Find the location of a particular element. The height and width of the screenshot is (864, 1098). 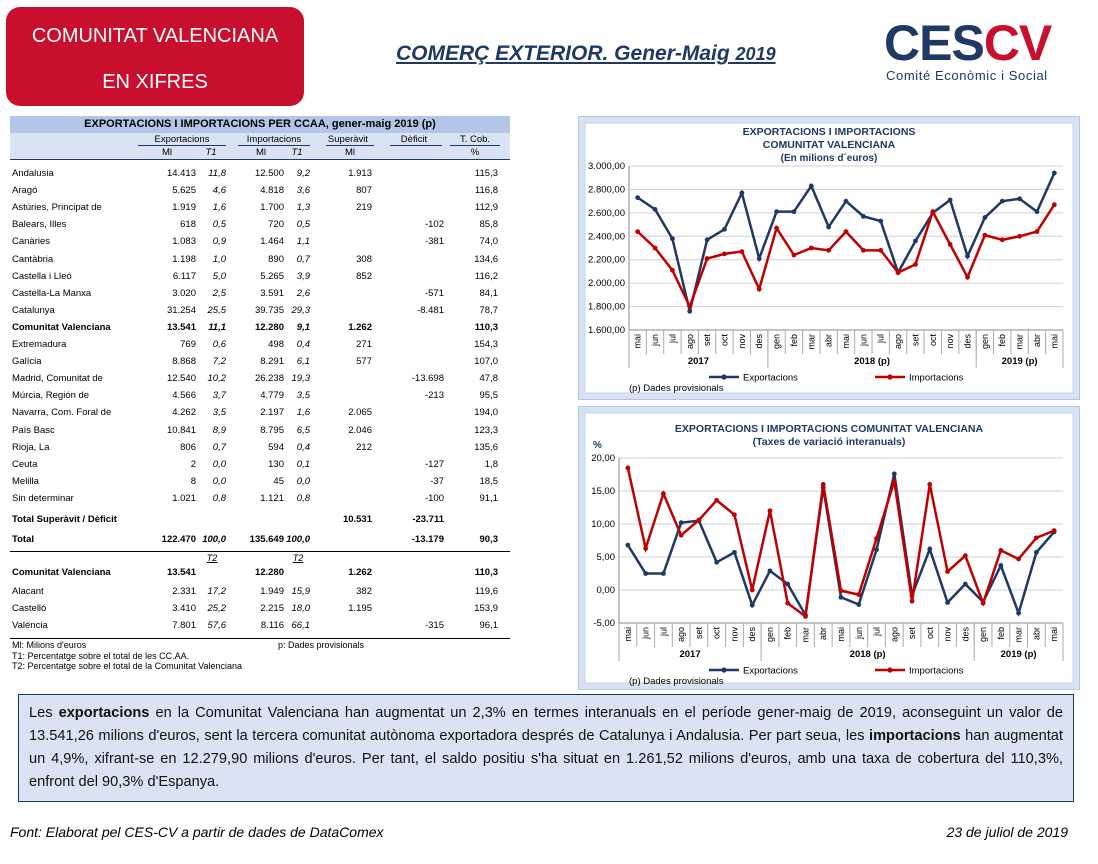

cell-exp: 2.331 is located at coordinates (184, 591).